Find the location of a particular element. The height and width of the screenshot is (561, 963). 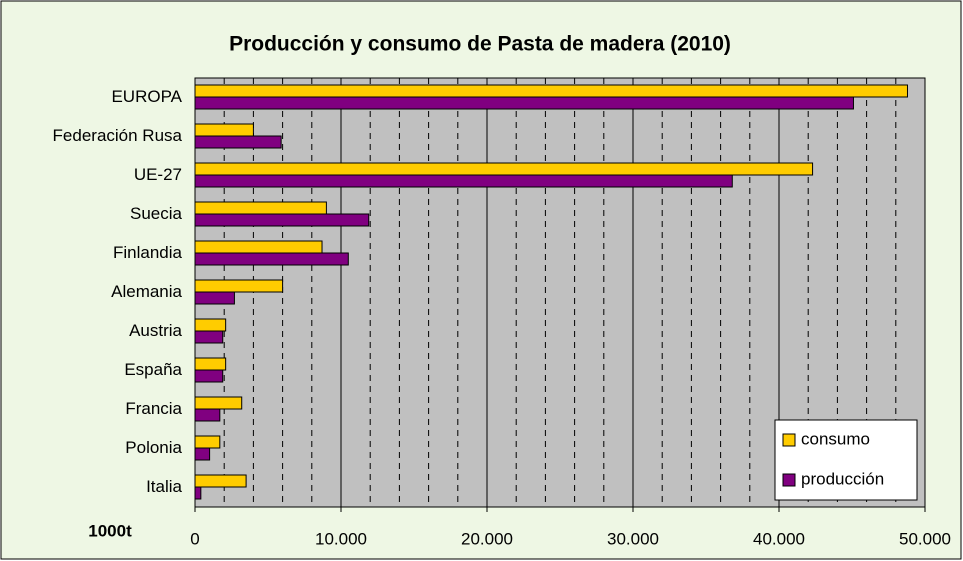

legend-box is located at coordinates (846, 460).